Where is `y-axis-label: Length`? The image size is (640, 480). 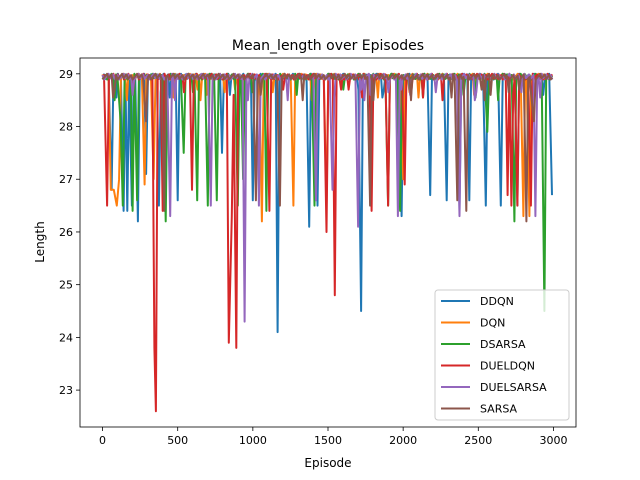
y-axis-label: Length is located at coordinates (40, 241).